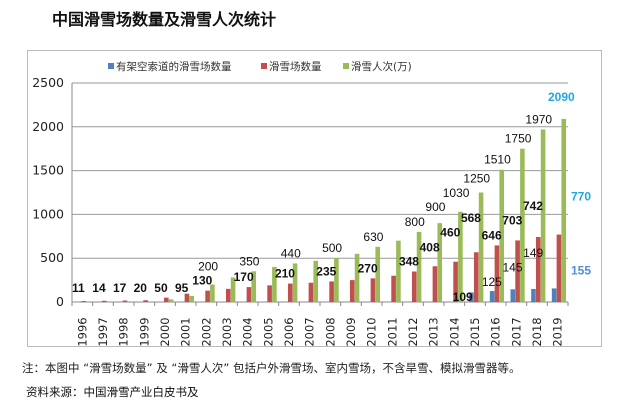  Describe the element at coordinates (174, 66) in the screenshot. I see `legend-label: 有架空索道的滑雪场数量` at that location.